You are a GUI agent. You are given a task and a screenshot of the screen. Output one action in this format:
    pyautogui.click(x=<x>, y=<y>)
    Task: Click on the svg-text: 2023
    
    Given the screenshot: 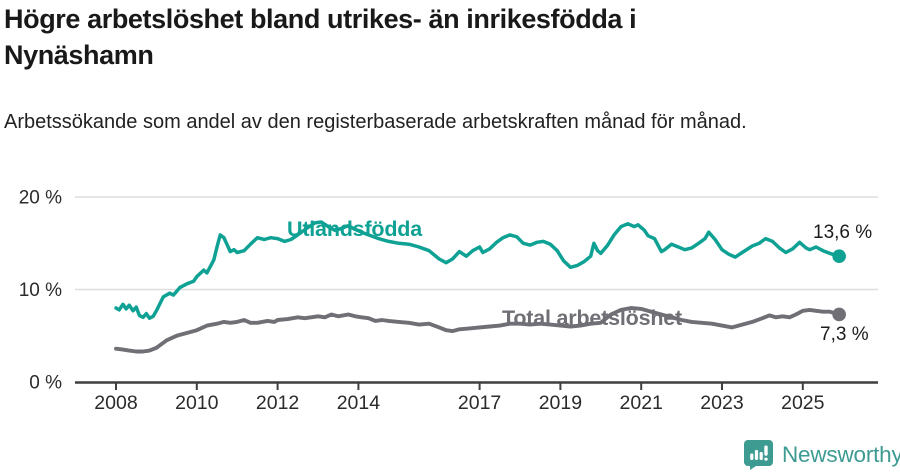 What is the action you would take?
    pyautogui.click(x=721, y=403)
    